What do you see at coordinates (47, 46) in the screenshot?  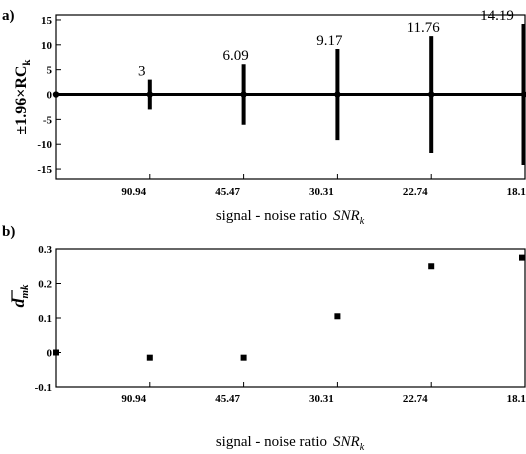 I see `panel-a-y-tick-label: 10` at bounding box center [47, 46].